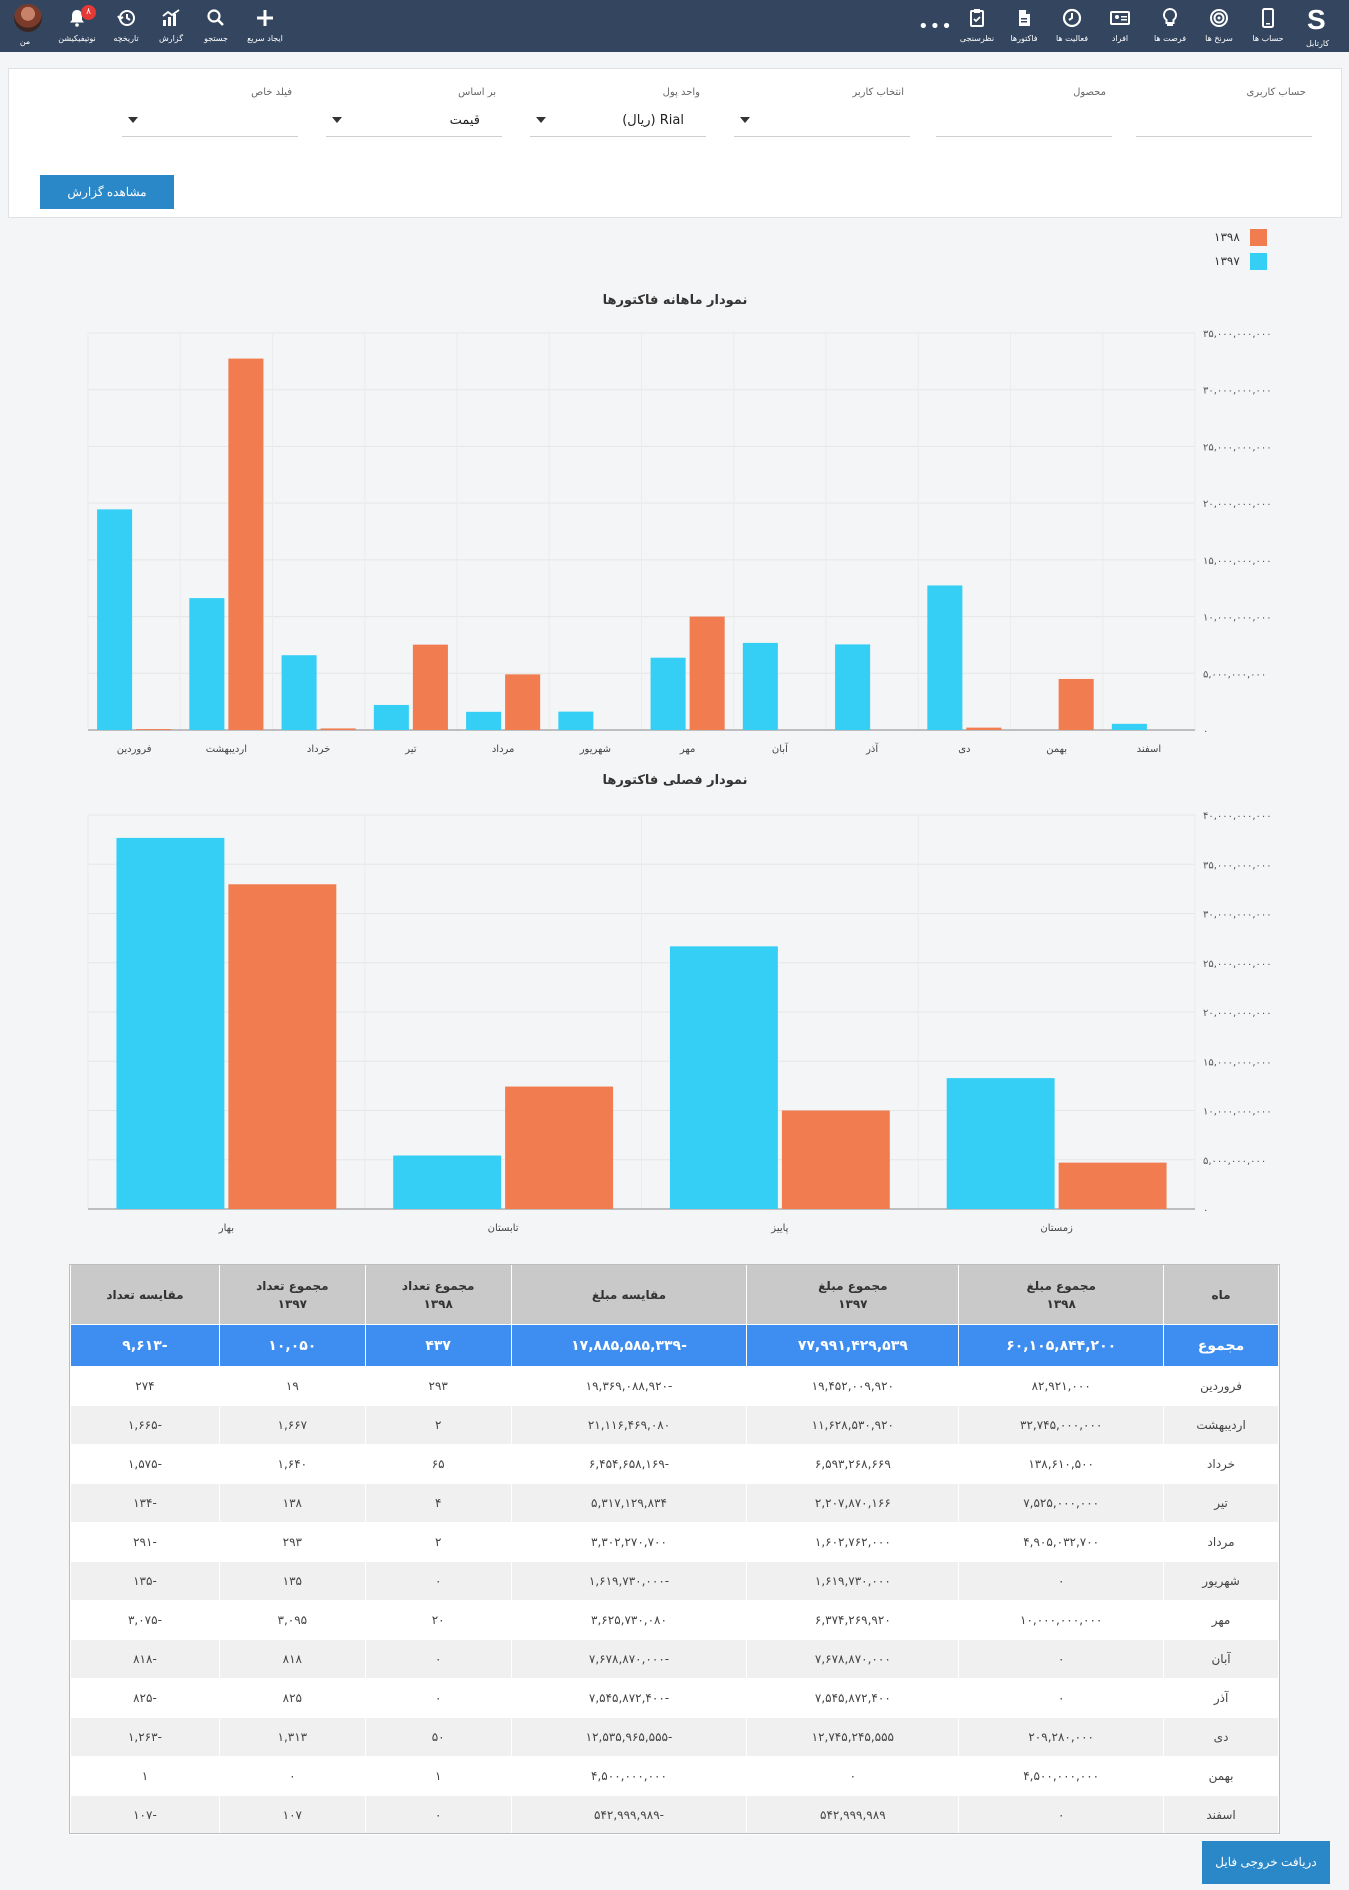 The height and width of the screenshot is (1890, 1349). Describe the element at coordinates (1024, 26) in the screenshot. I see `nav-invoices: فاکتورها` at that location.